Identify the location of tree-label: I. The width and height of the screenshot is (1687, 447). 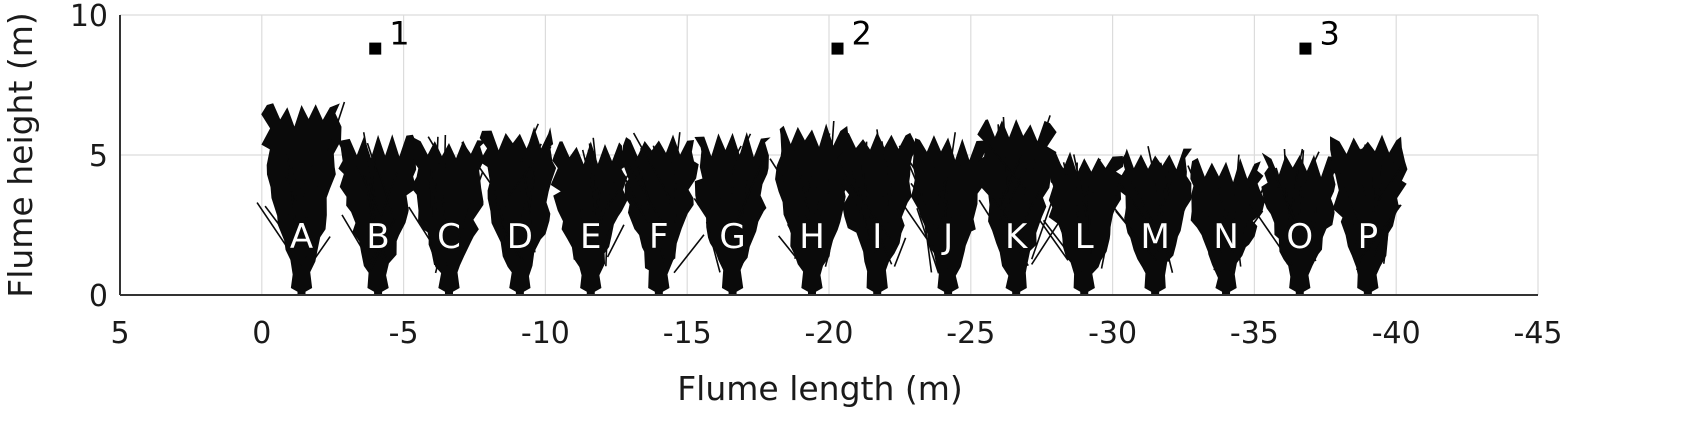
(877, 237).